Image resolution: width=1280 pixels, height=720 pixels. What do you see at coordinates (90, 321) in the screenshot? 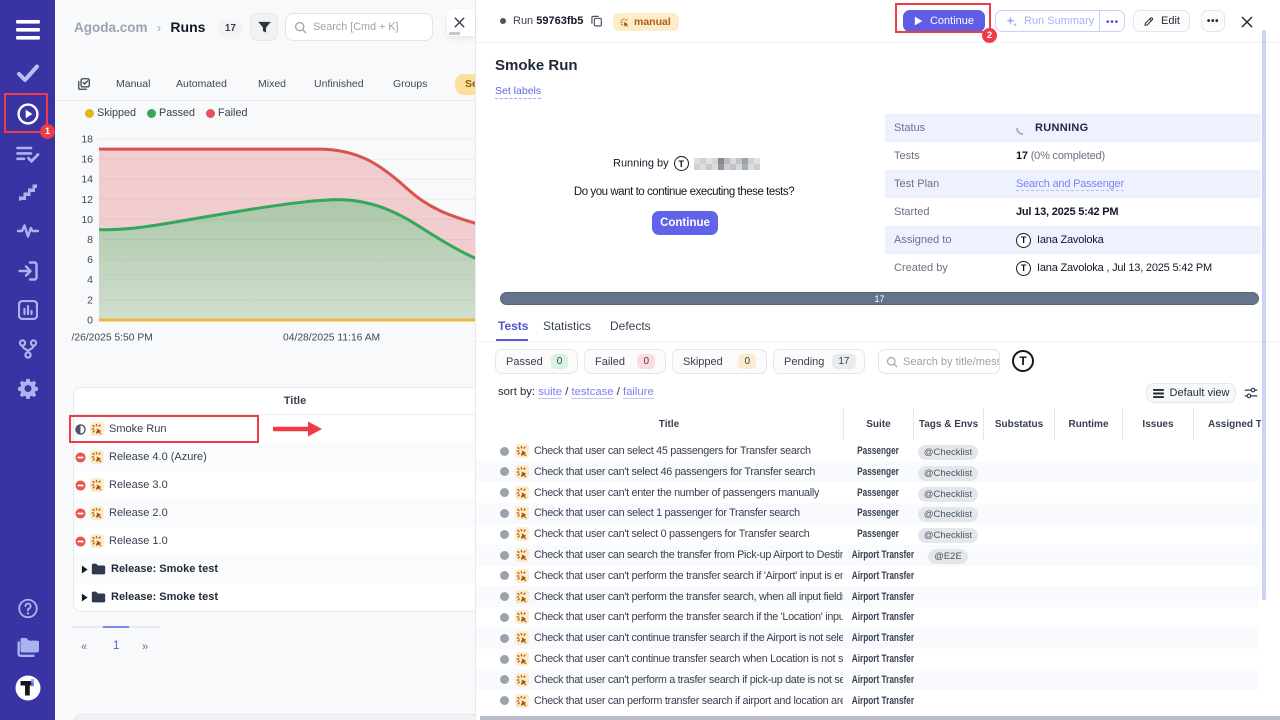
I see `svg-text: 0` at bounding box center [90, 321].